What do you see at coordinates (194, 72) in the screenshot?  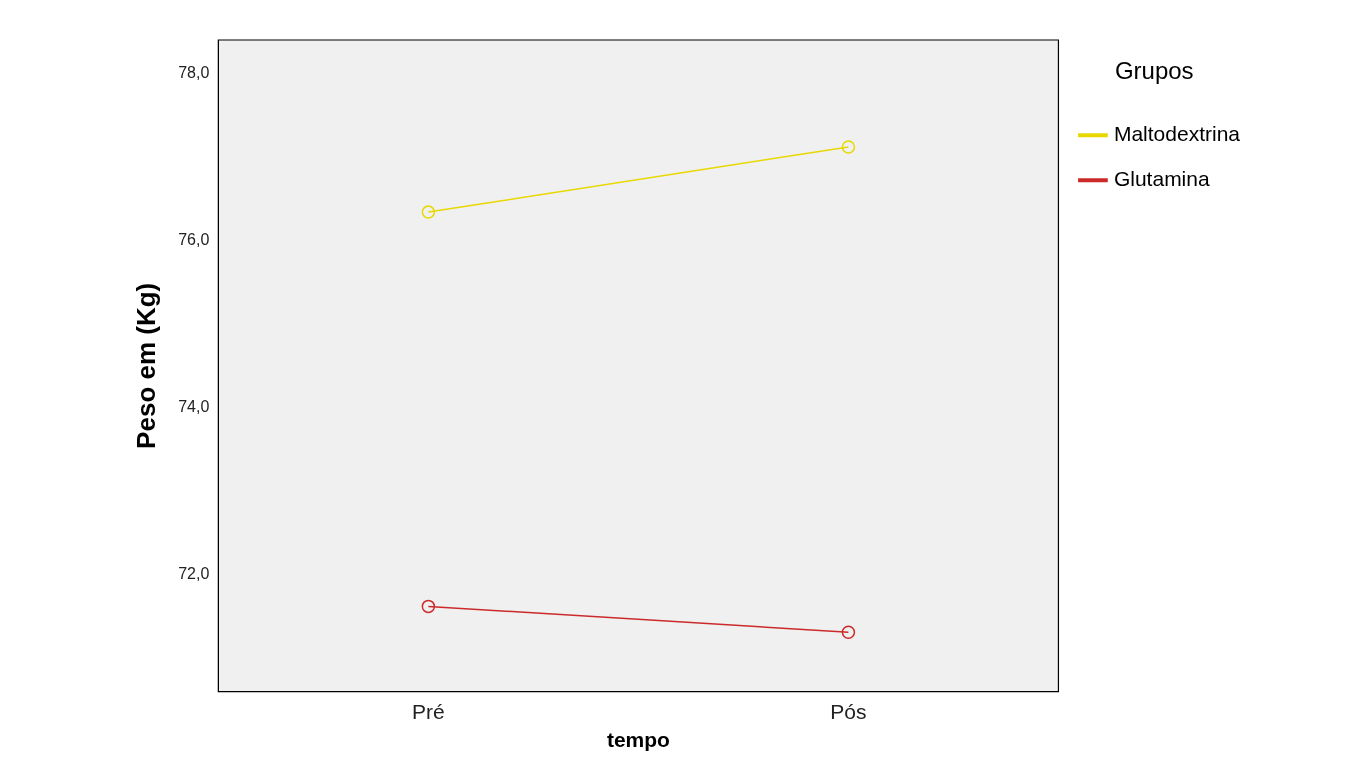 I see `y-tick-label: 78,0` at bounding box center [194, 72].